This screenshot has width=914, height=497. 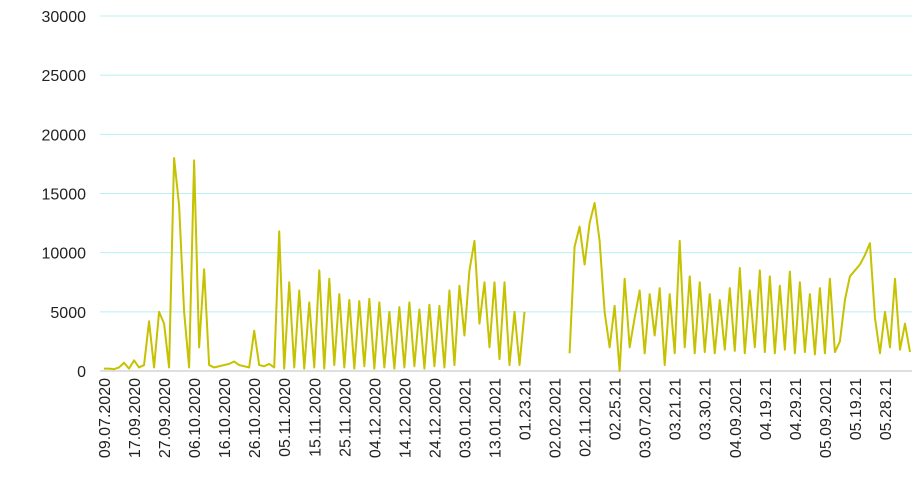 What do you see at coordinates (64, 254) in the screenshot?
I see `y-tick-label: 10000` at bounding box center [64, 254].